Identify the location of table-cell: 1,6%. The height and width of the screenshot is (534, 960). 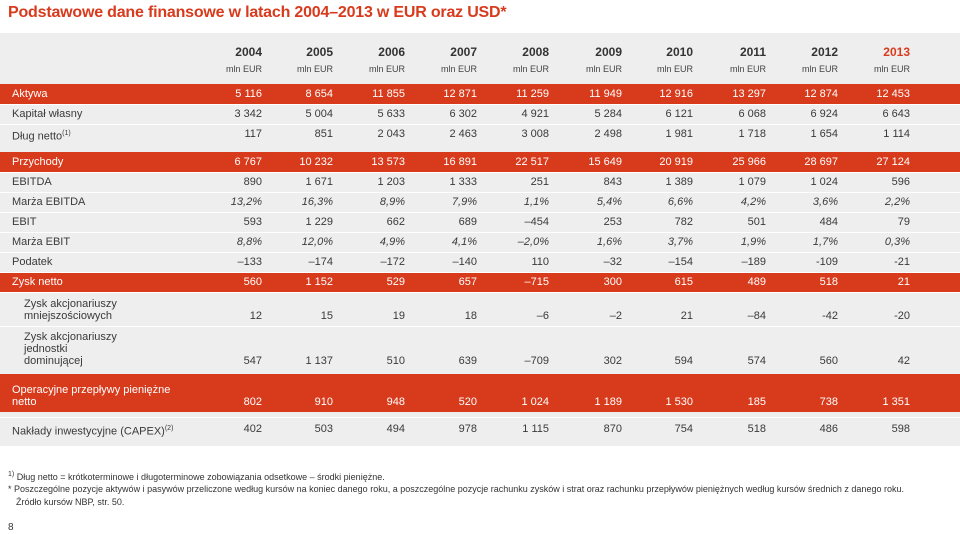
(609, 242).